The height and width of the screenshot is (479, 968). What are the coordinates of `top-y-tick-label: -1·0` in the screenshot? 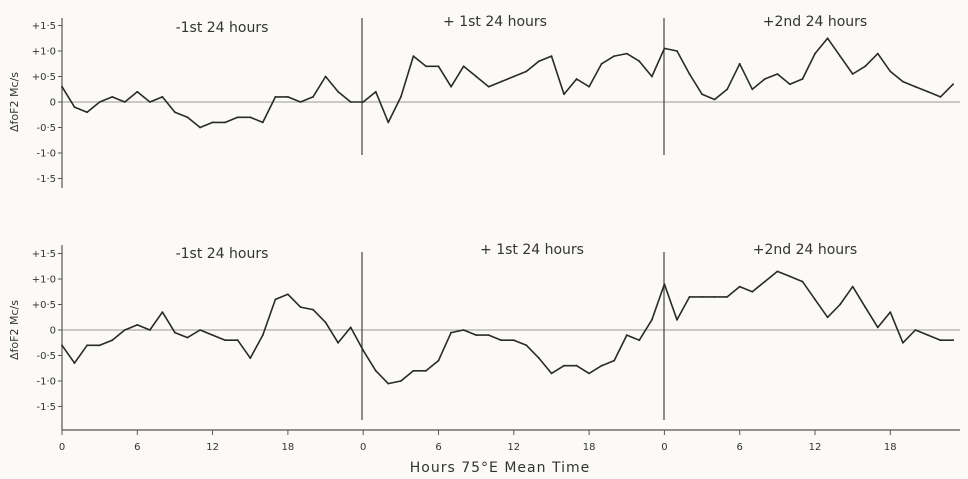 It's located at (46, 154).